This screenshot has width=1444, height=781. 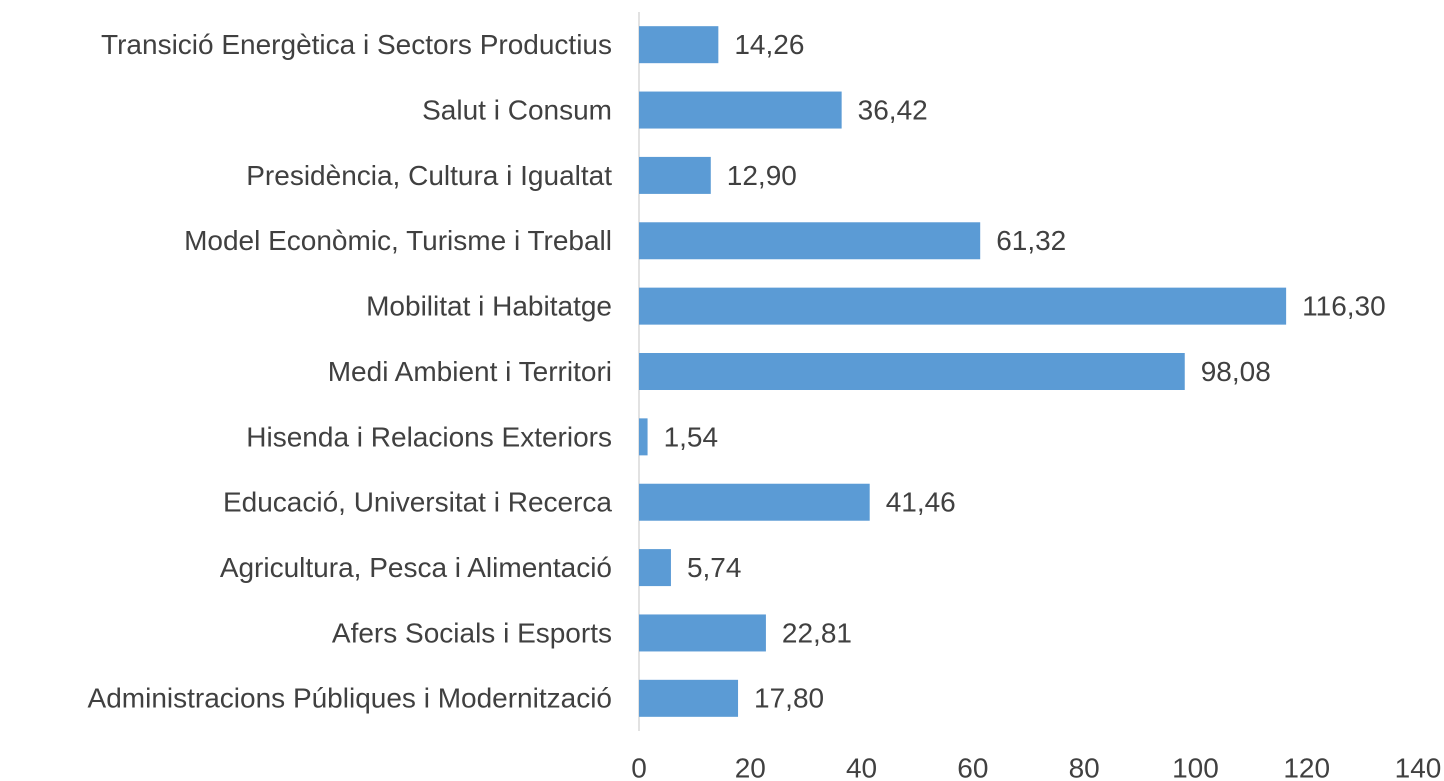 What do you see at coordinates (1306, 766) in the screenshot?
I see `x-tick-label: 120` at bounding box center [1306, 766].